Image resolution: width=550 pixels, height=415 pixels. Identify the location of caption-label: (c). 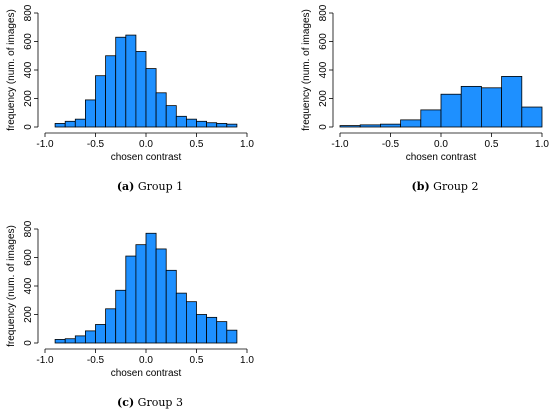
(125, 402).